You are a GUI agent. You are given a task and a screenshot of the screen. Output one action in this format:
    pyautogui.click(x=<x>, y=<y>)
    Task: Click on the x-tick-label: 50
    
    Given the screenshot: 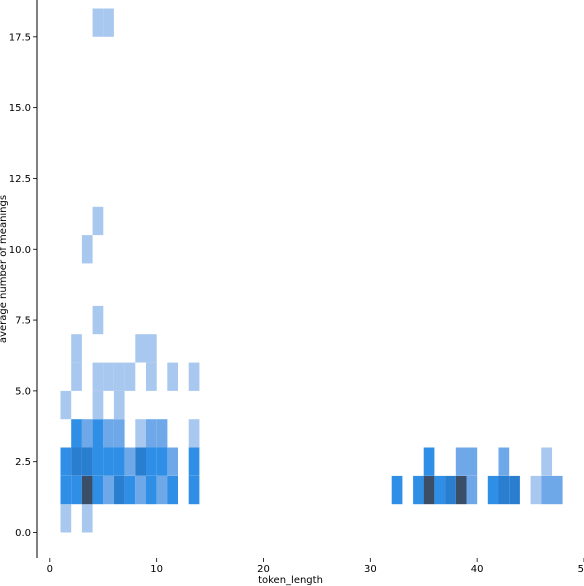 What is the action you would take?
    pyautogui.click(x=581, y=569)
    